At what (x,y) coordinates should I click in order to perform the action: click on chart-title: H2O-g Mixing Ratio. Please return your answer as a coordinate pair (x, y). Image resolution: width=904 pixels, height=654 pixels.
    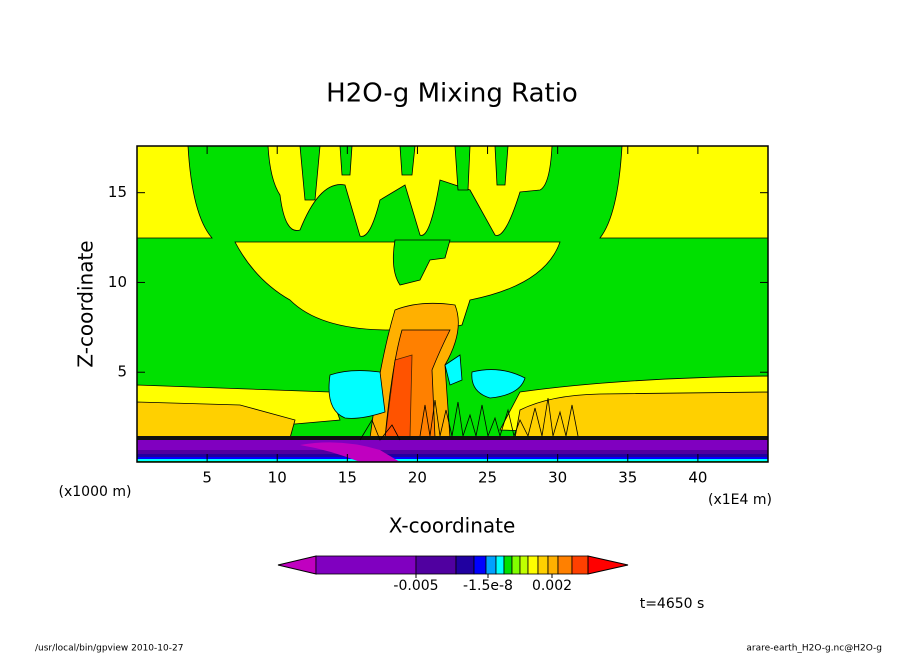
    Looking at the image, I should click on (452, 94).